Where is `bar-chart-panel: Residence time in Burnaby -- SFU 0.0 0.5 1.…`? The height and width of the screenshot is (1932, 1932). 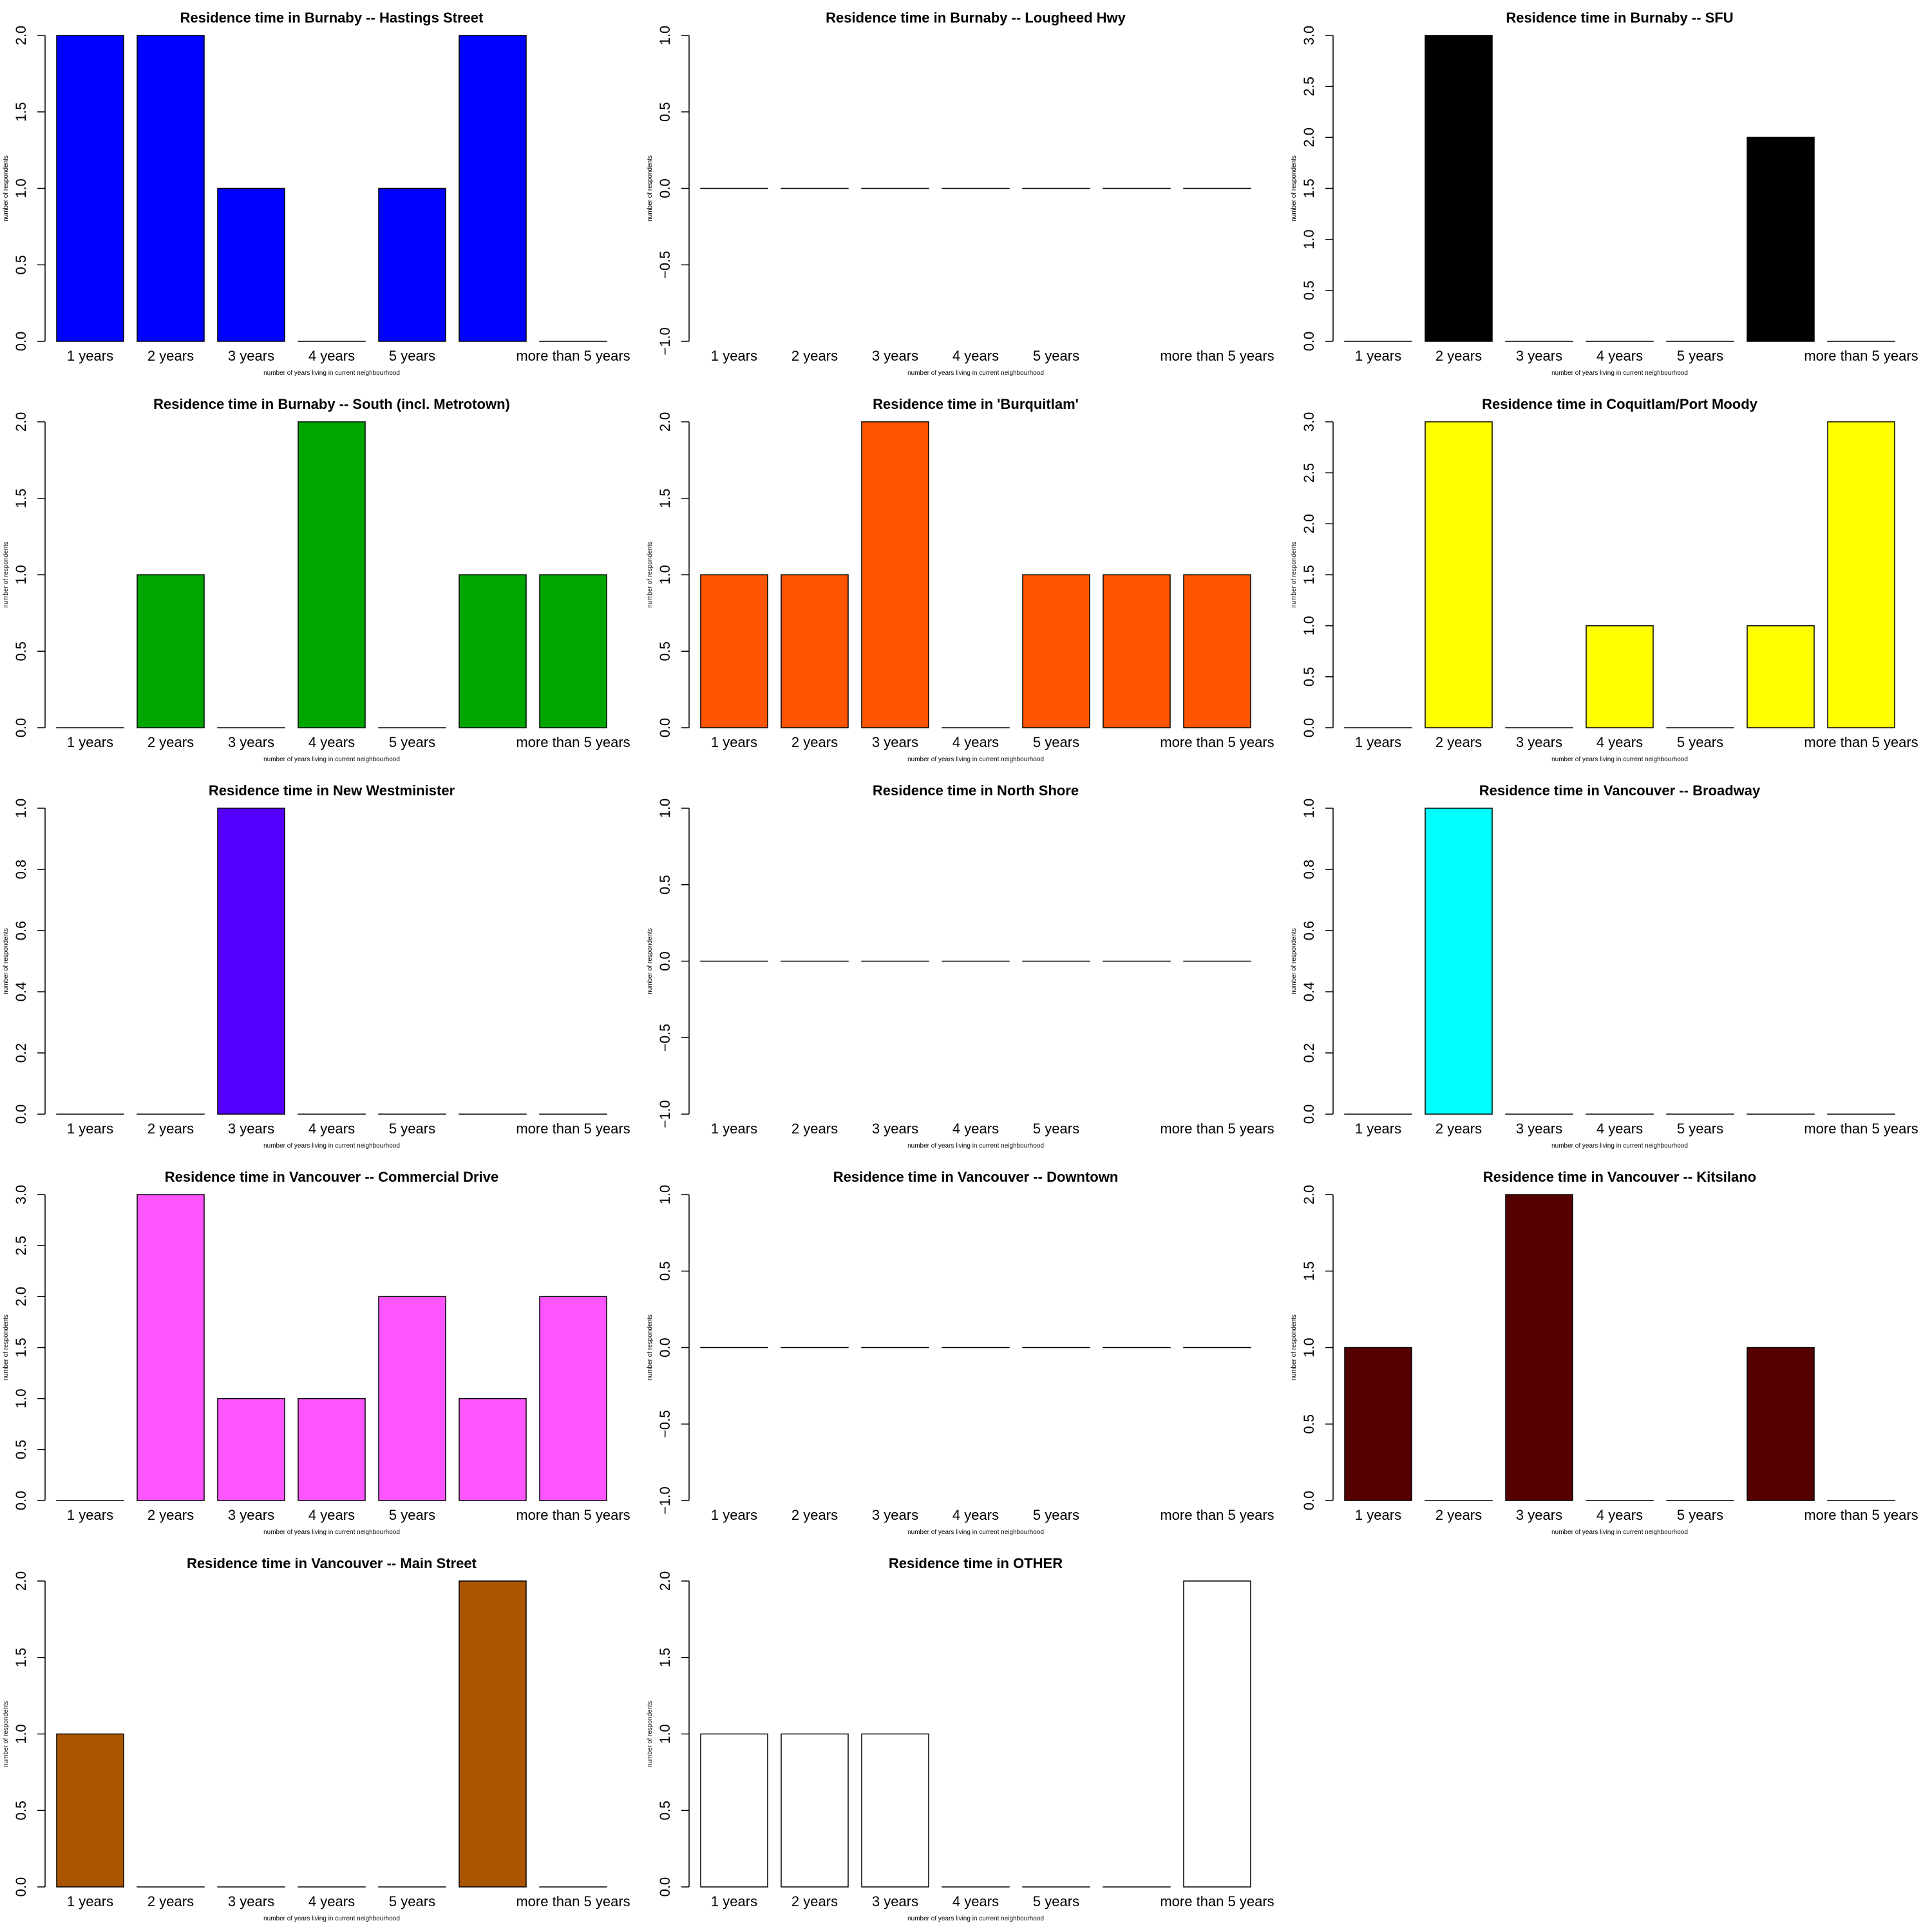 bar-chart-panel: Residence time in Burnaby -- SFU 0.0 0.5 1.… is located at coordinates (1605, 193).